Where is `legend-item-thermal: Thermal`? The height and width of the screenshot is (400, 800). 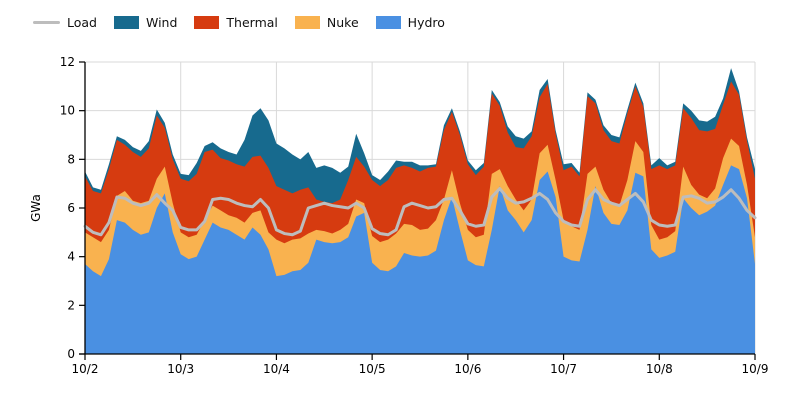
legend-item-thermal: Thermal is located at coordinates (236, 22).